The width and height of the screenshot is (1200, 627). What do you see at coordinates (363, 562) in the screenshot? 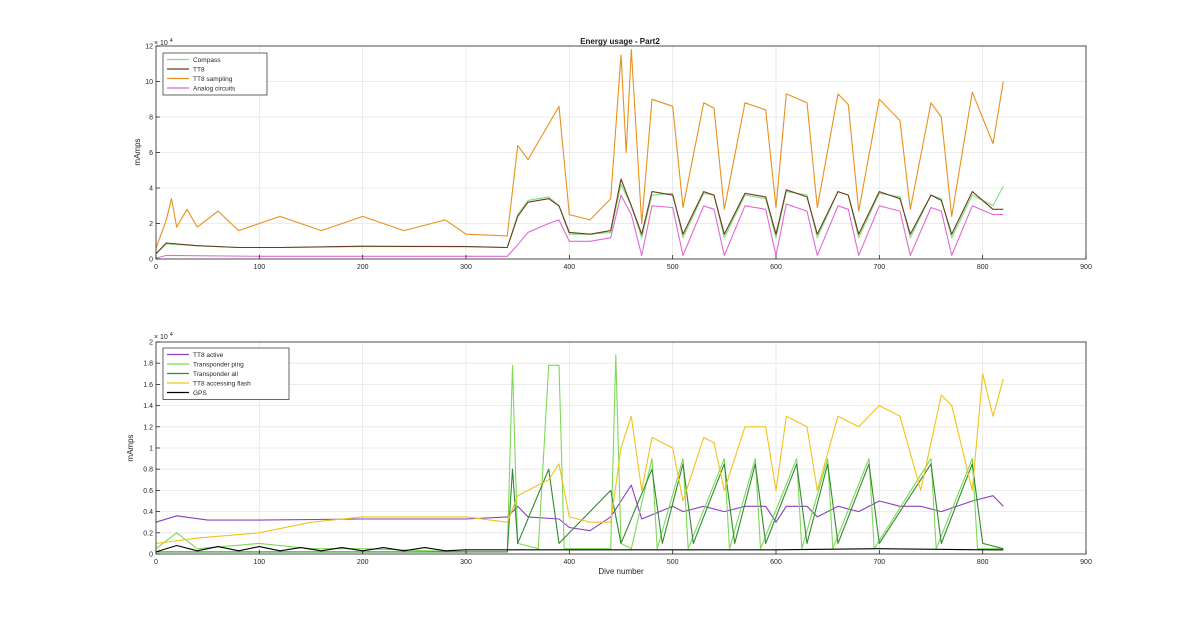
I see `x-tick-label-1-2: 200` at bounding box center [363, 562].